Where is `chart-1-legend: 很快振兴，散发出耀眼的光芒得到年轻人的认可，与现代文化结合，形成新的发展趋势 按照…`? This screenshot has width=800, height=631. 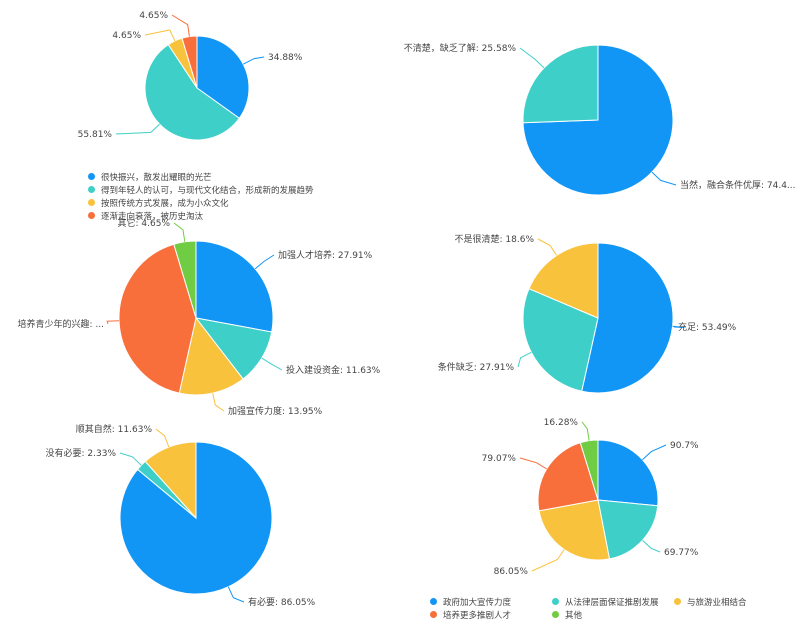 chart-1-legend: 很快振兴，散发出耀眼的光芒得到年轻人的认可，与现代文化结合，形成新的发展趋势 按照… is located at coordinates (201, 196).